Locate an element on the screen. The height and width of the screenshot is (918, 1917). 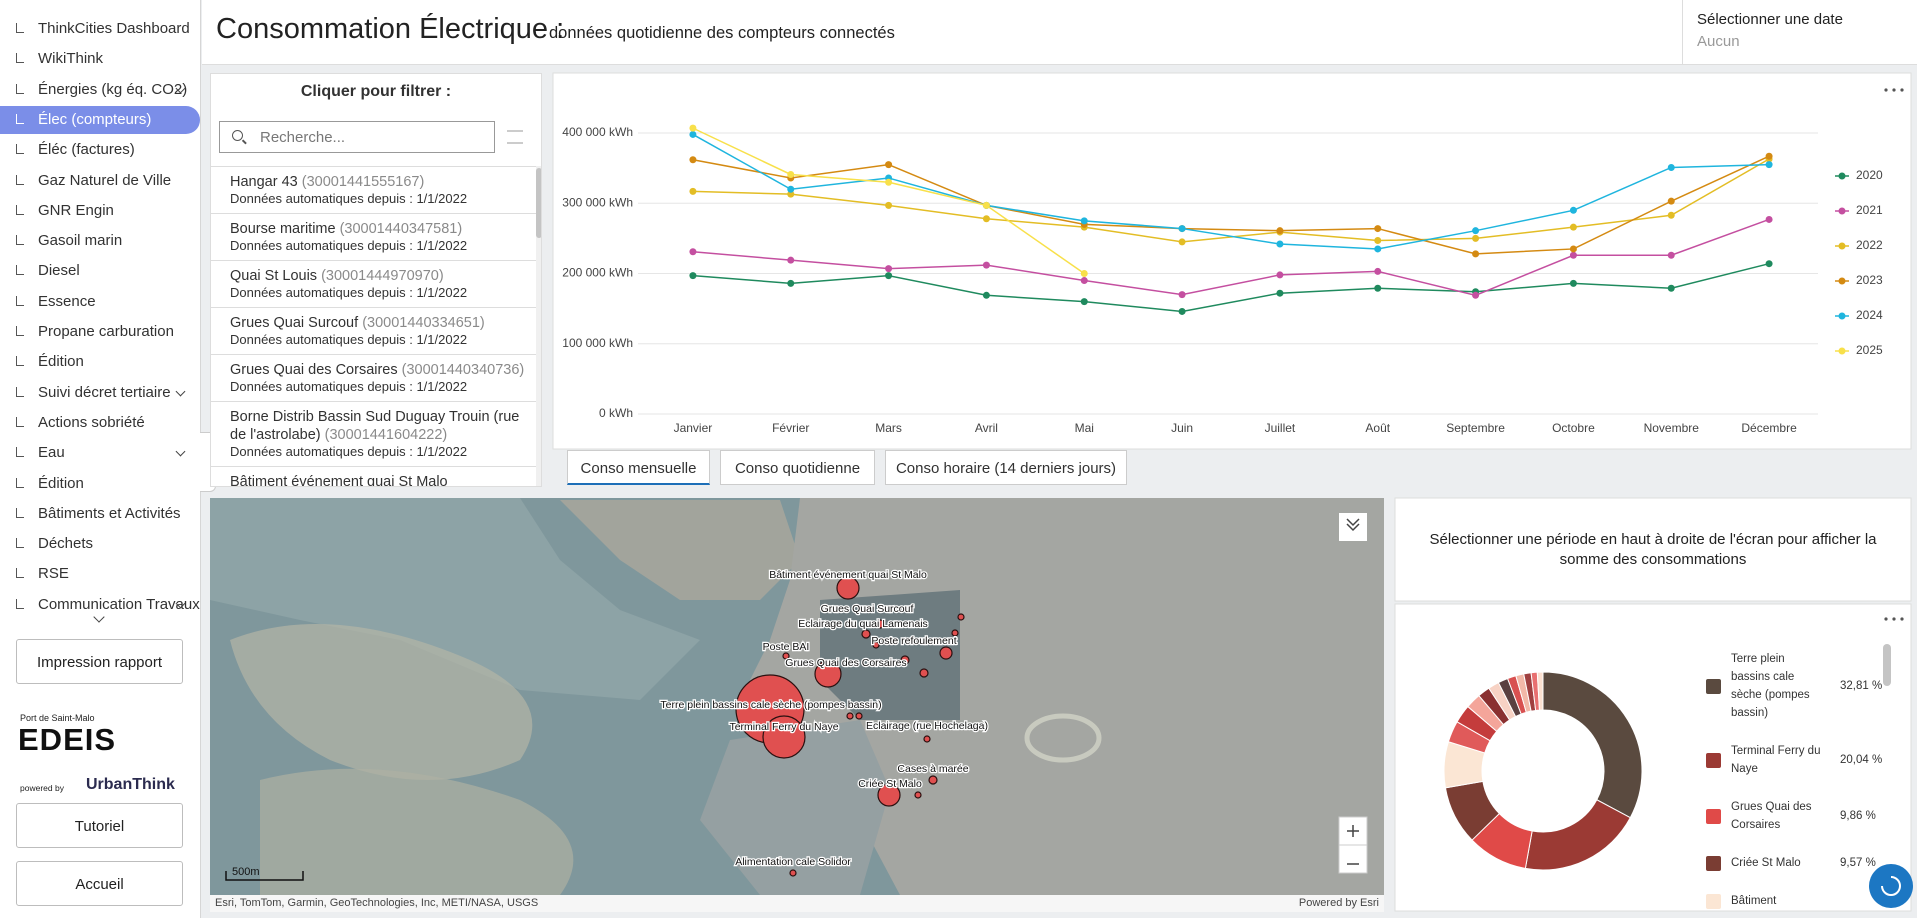
item-id: (30001444970970) is located at coordinates (382, 276).